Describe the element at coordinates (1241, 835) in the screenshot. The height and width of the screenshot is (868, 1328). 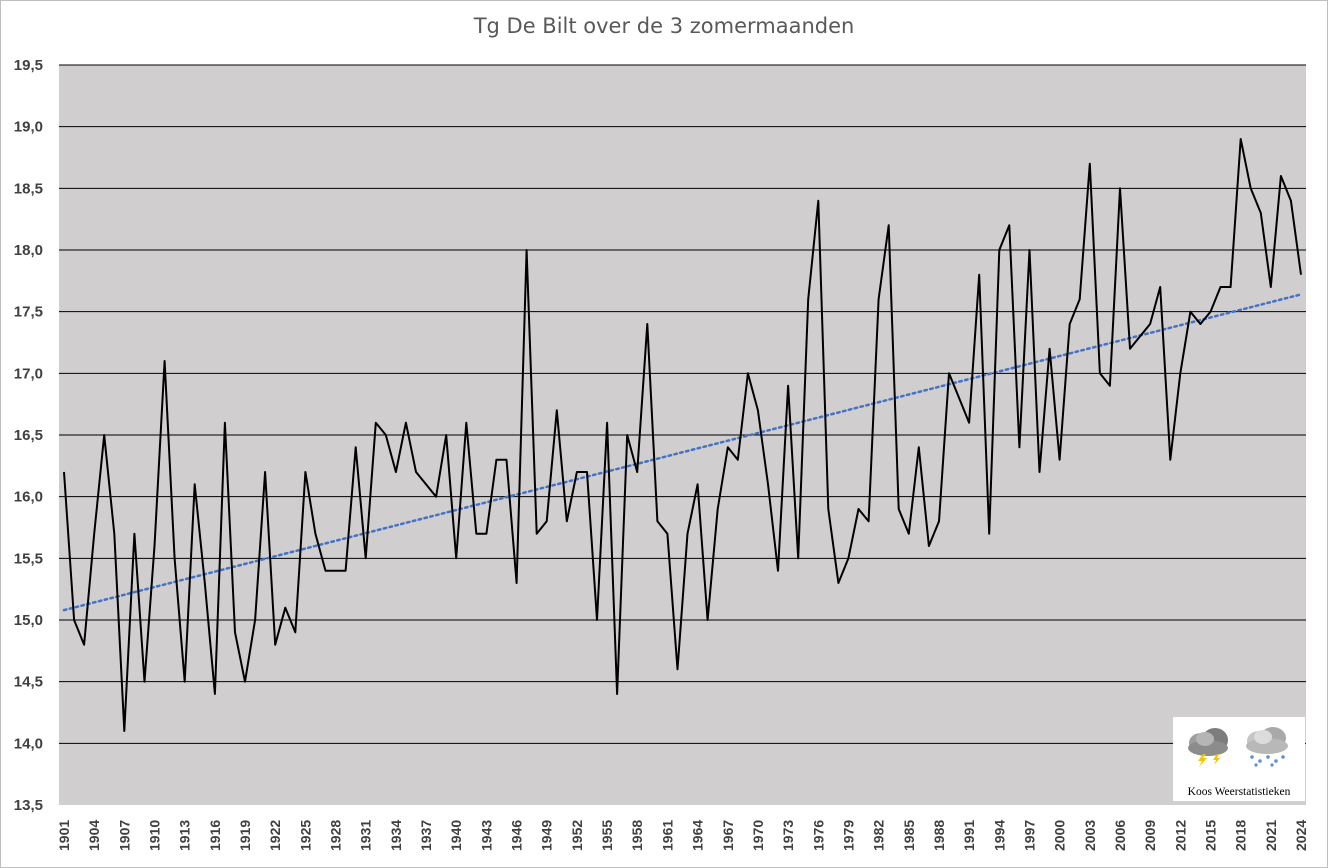
I see `x-tick-label: 2018` at that location.